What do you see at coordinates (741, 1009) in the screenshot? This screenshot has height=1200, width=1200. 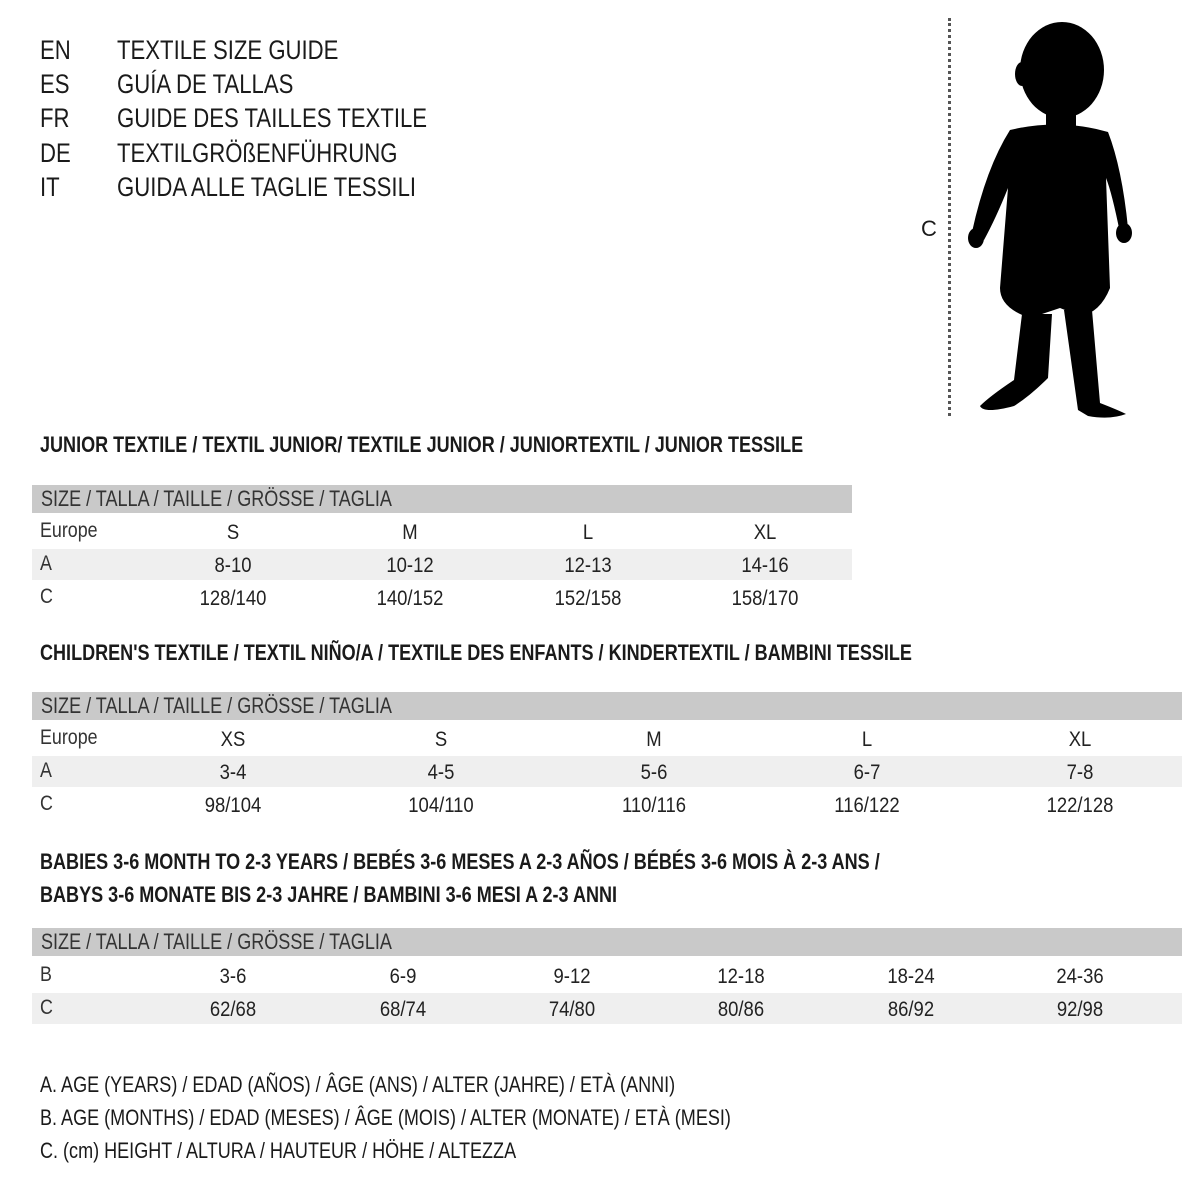 I see `table-cell: 80/86` at bounding box center [741, 1009].